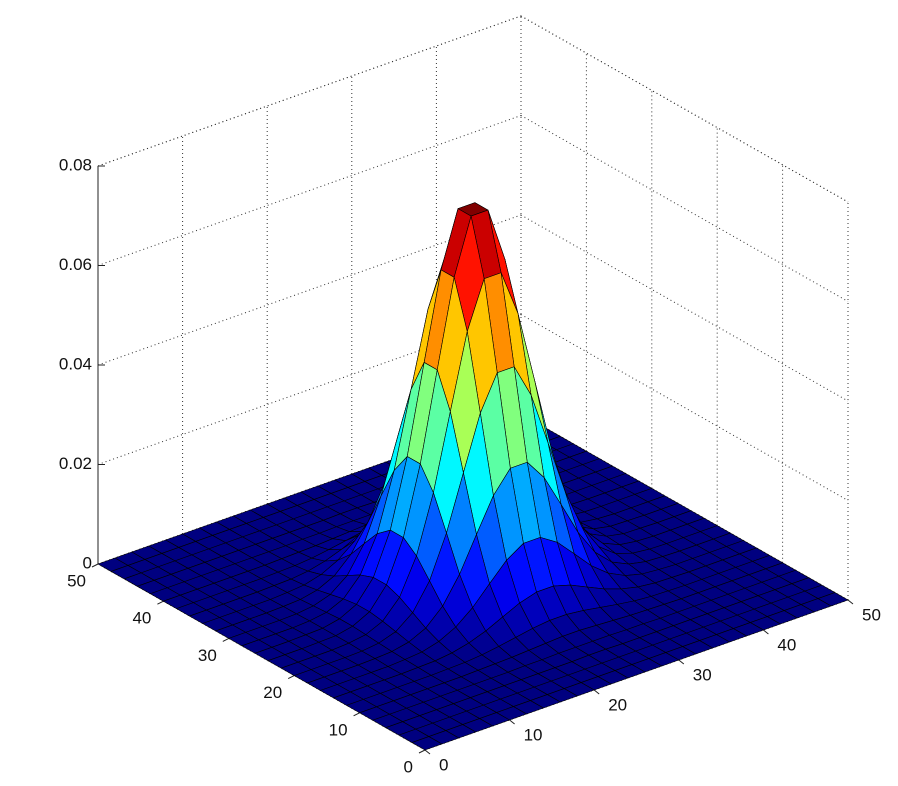  What do you see at coordinates (76, 580) in the screenshot?
I see `y-tick-label: 50` at bounding box center [76, 580].